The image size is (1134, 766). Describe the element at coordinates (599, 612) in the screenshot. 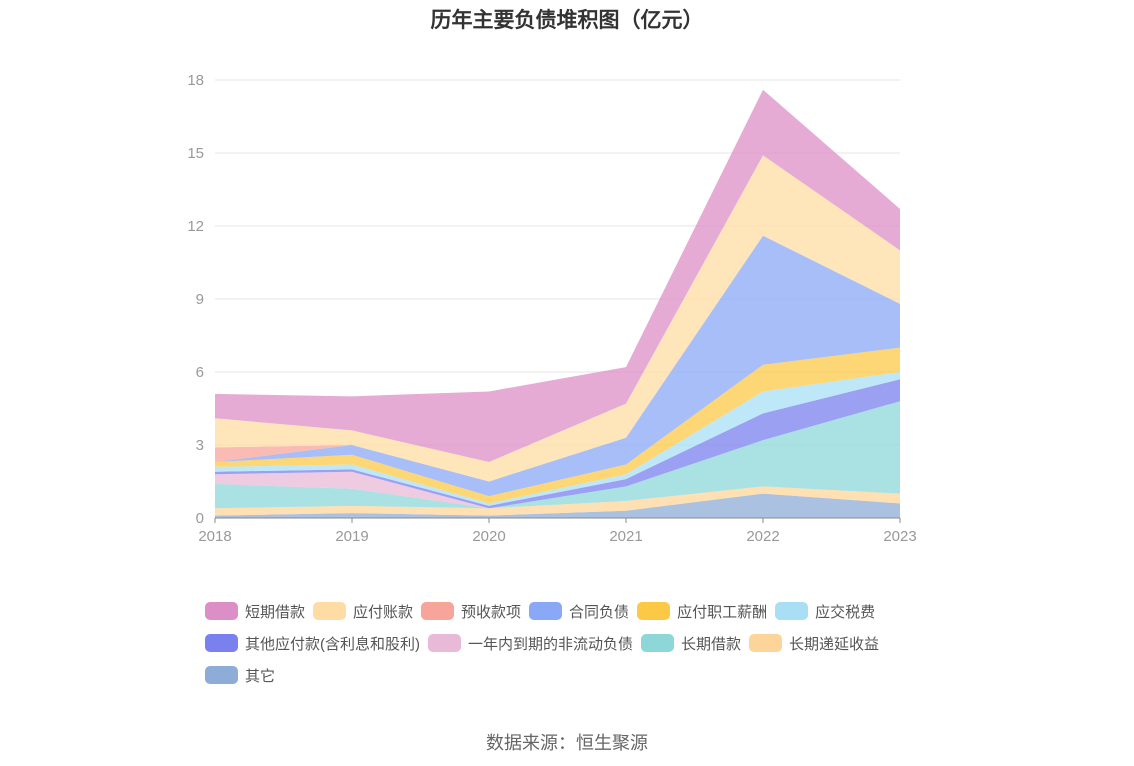

I see `legend-label: 合同负债` at that location.